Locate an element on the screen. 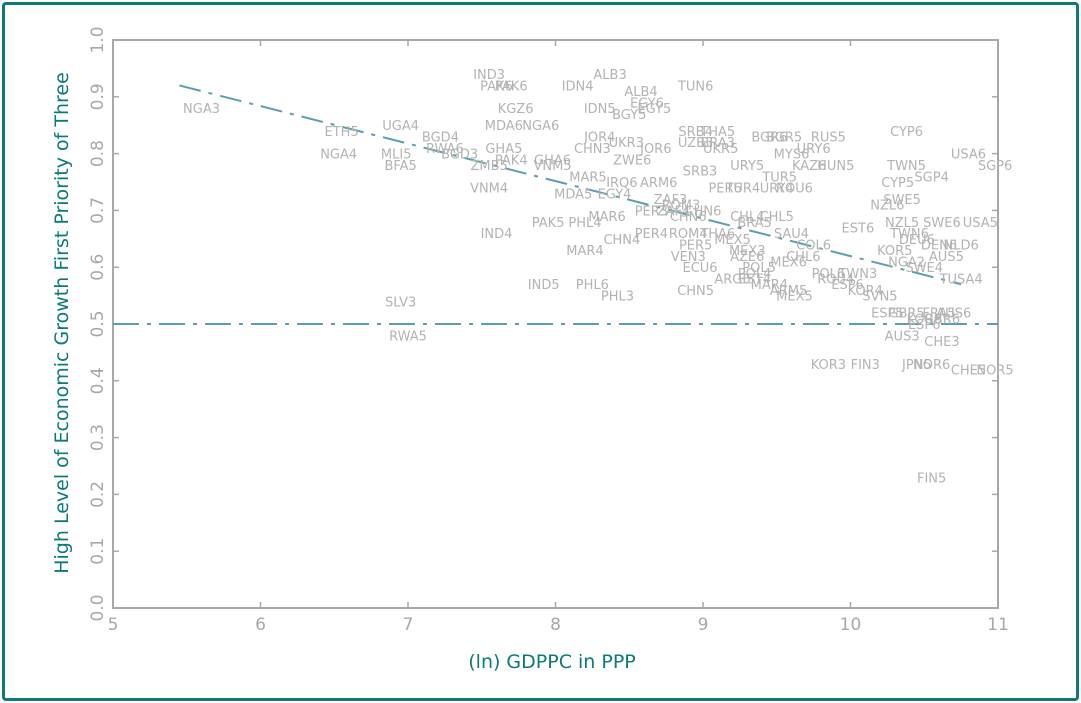 The height and width of the screenshot is (703, 1081). x-tick-label: 5 is located at coordinates (113, 625).